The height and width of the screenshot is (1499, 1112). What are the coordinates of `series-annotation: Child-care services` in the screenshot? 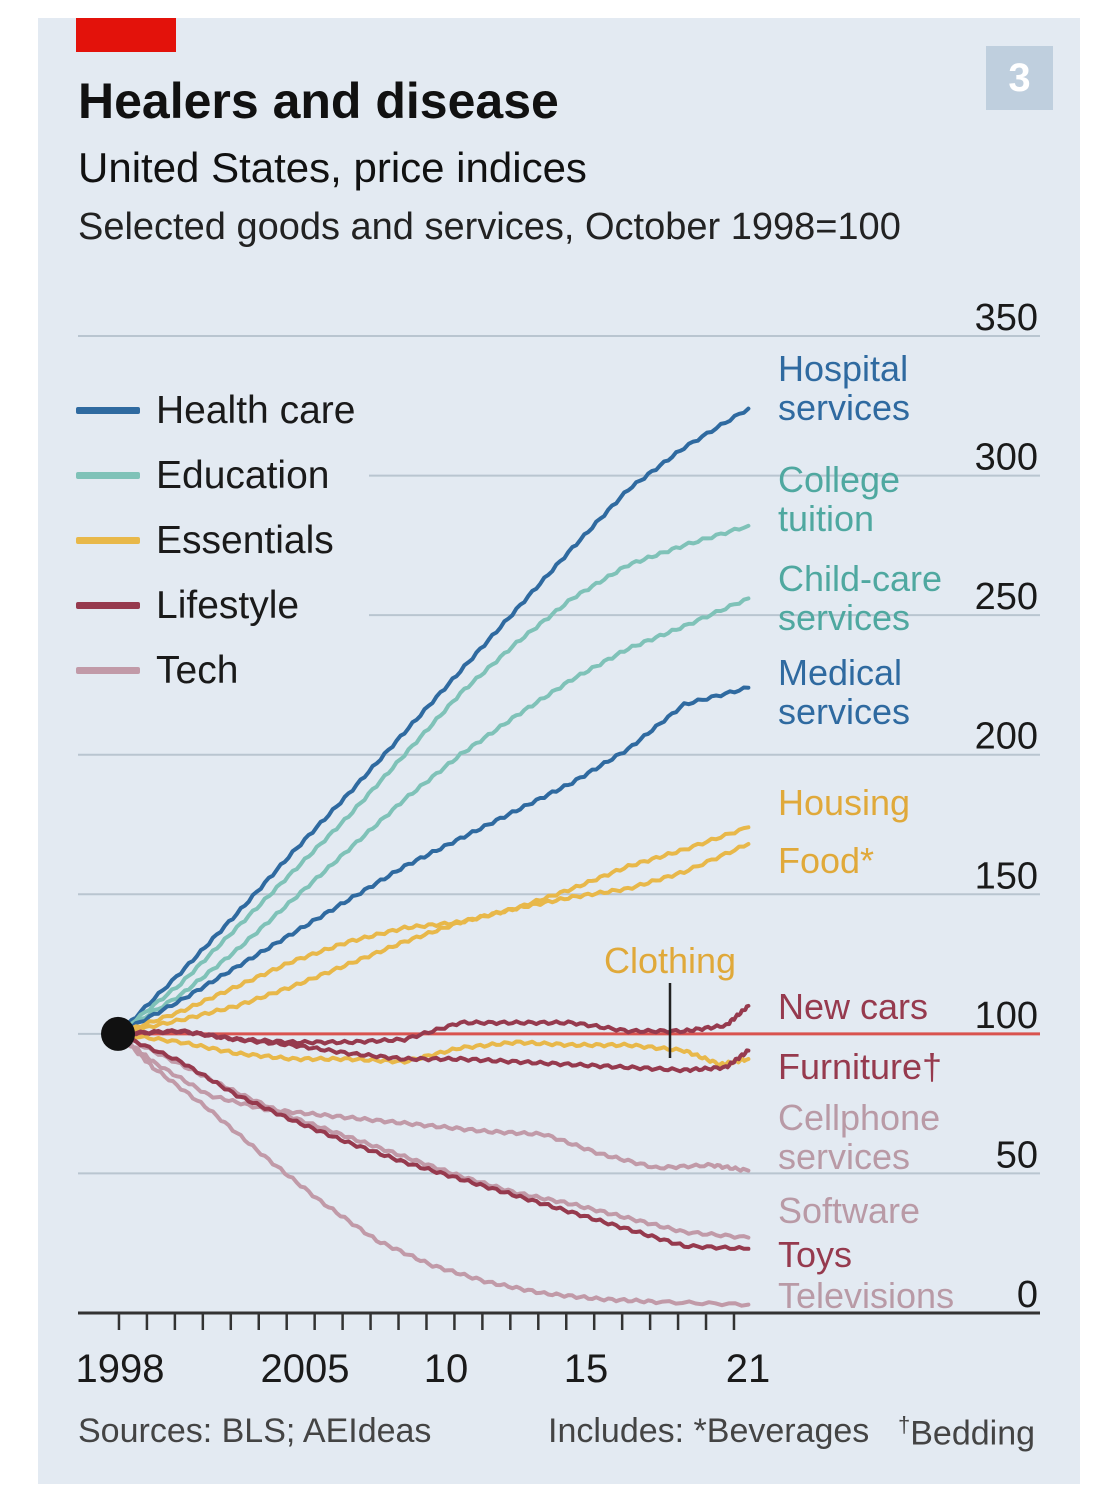 It's located at (860, 598).